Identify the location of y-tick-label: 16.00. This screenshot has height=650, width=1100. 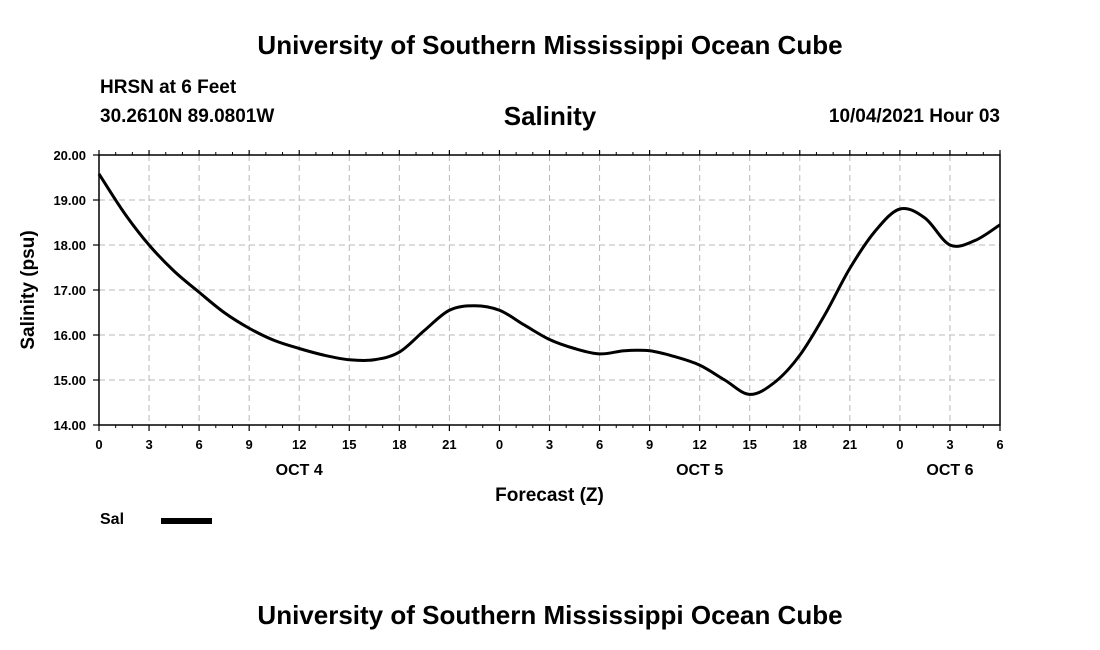
(69, 335).